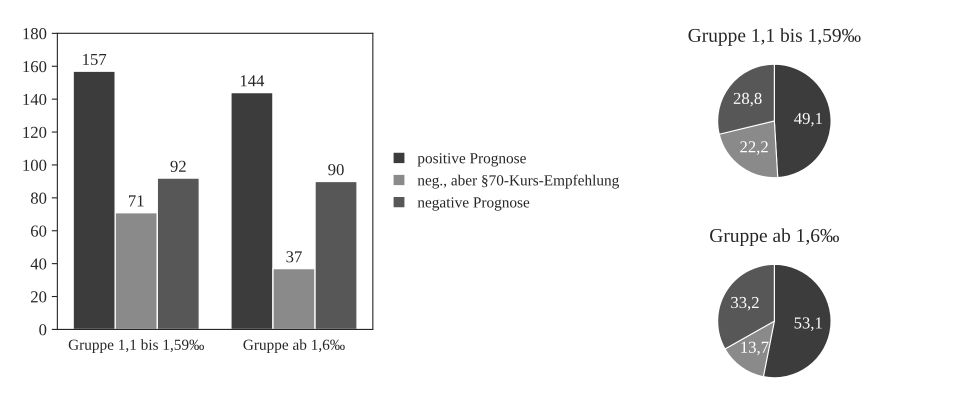  What do you see at coordinates (754, 148) in the screenshot?
I see `data-label: 22,2` at bounding box center [754, 148].